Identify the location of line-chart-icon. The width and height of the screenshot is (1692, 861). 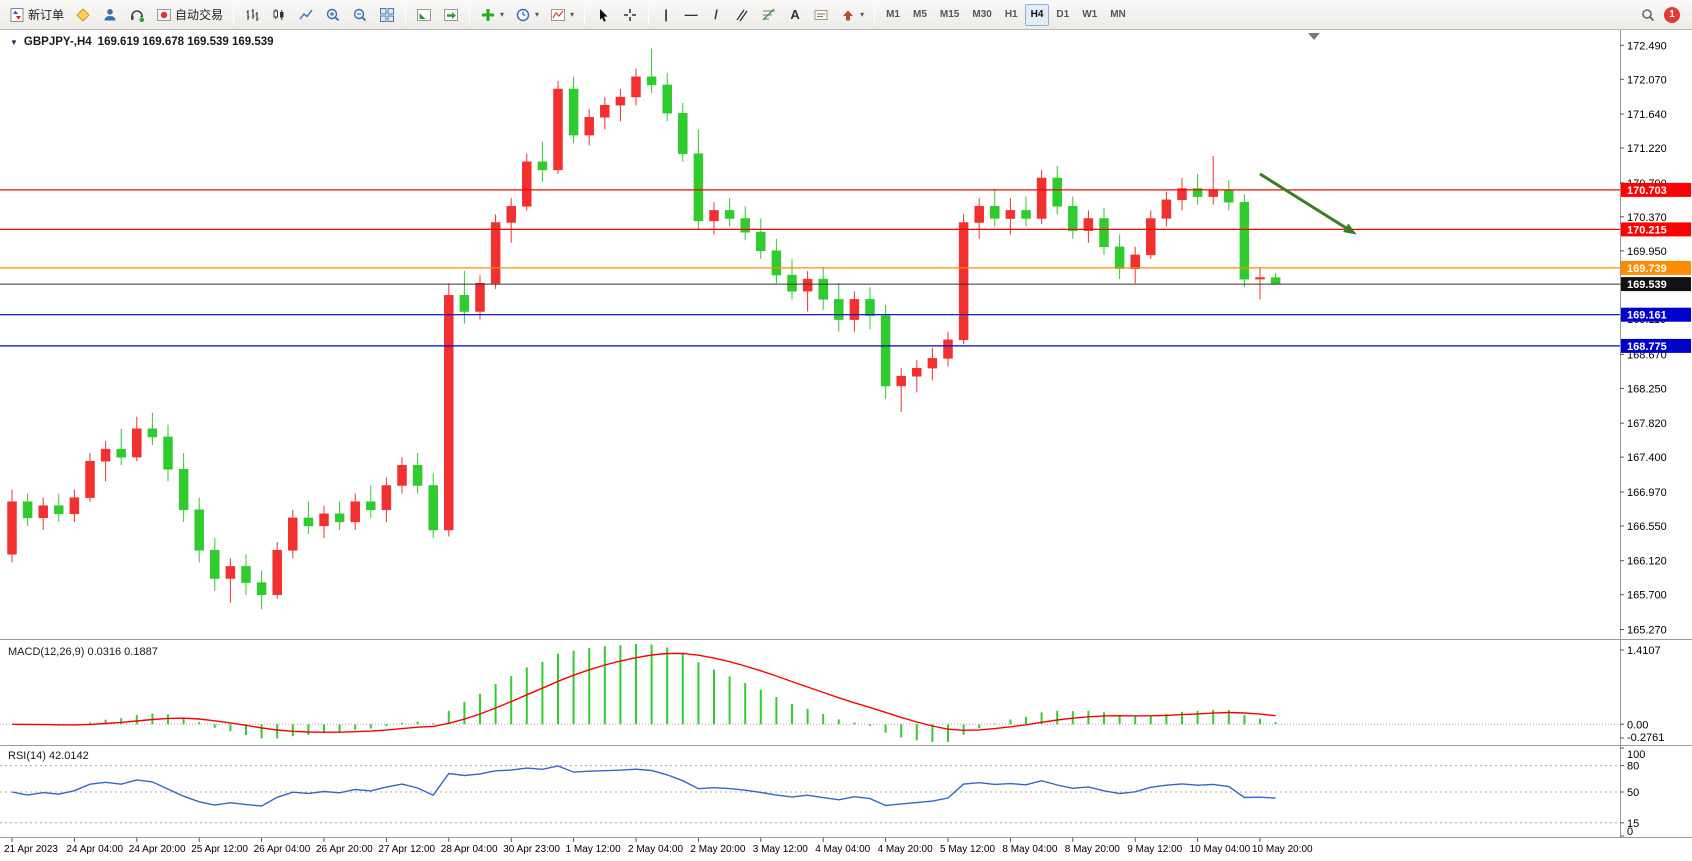
(306, 14).